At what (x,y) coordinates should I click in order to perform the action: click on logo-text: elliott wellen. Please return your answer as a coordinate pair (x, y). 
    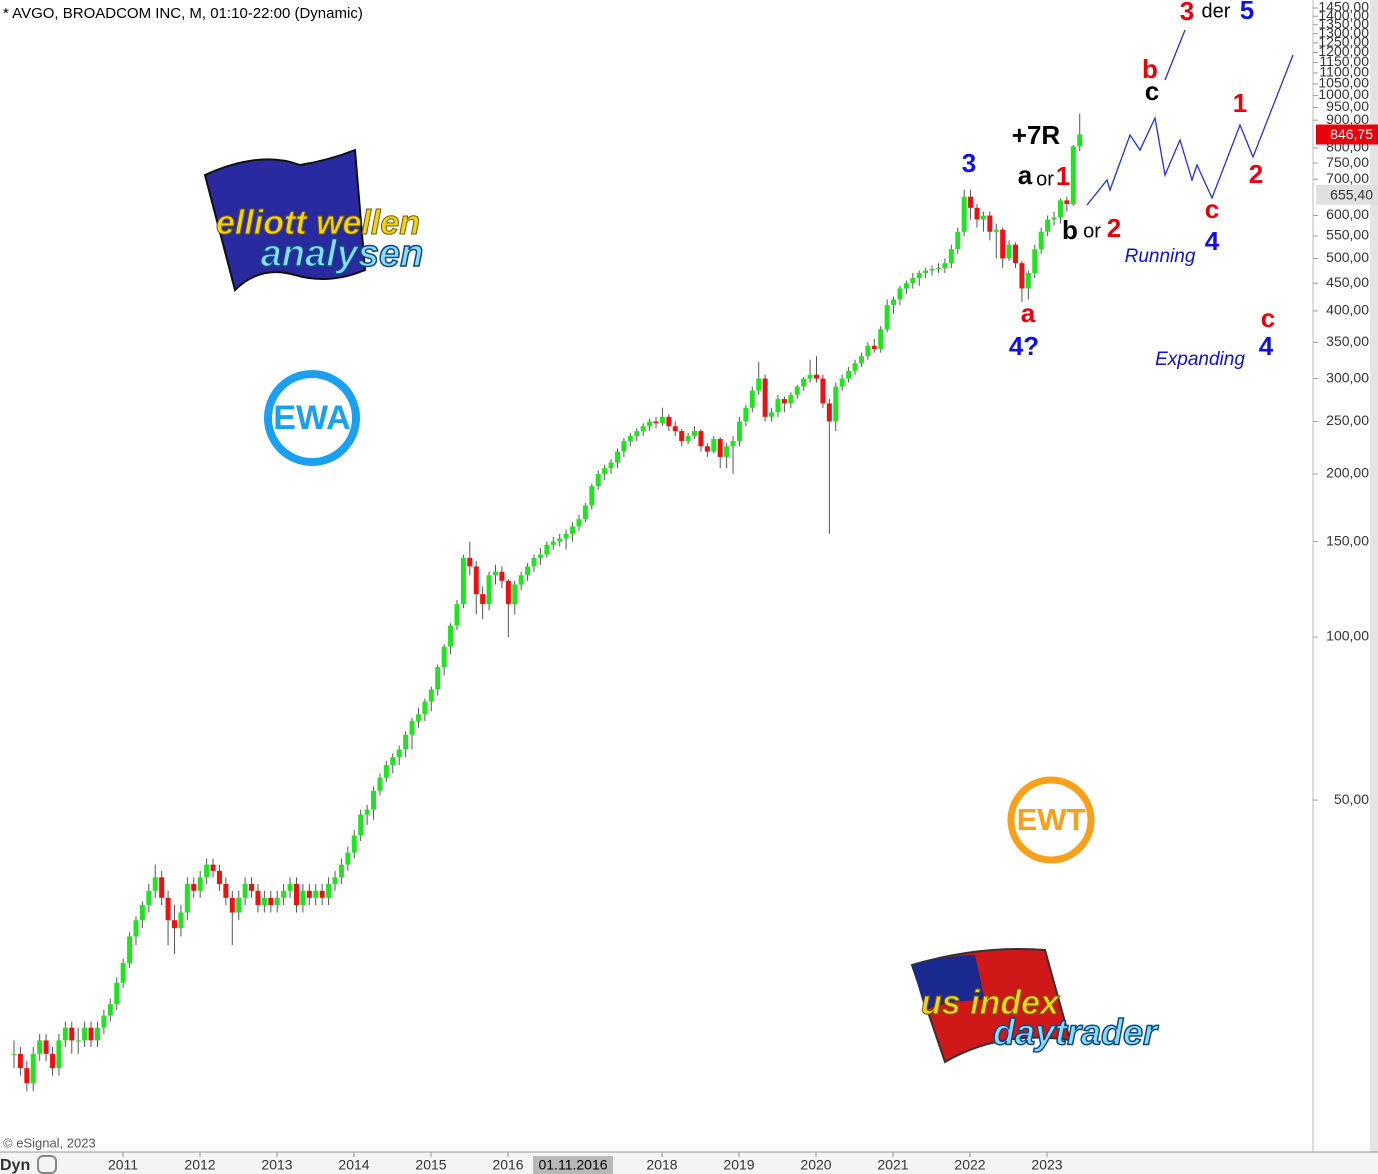
    Looking at the image, I should click on (318, 223).